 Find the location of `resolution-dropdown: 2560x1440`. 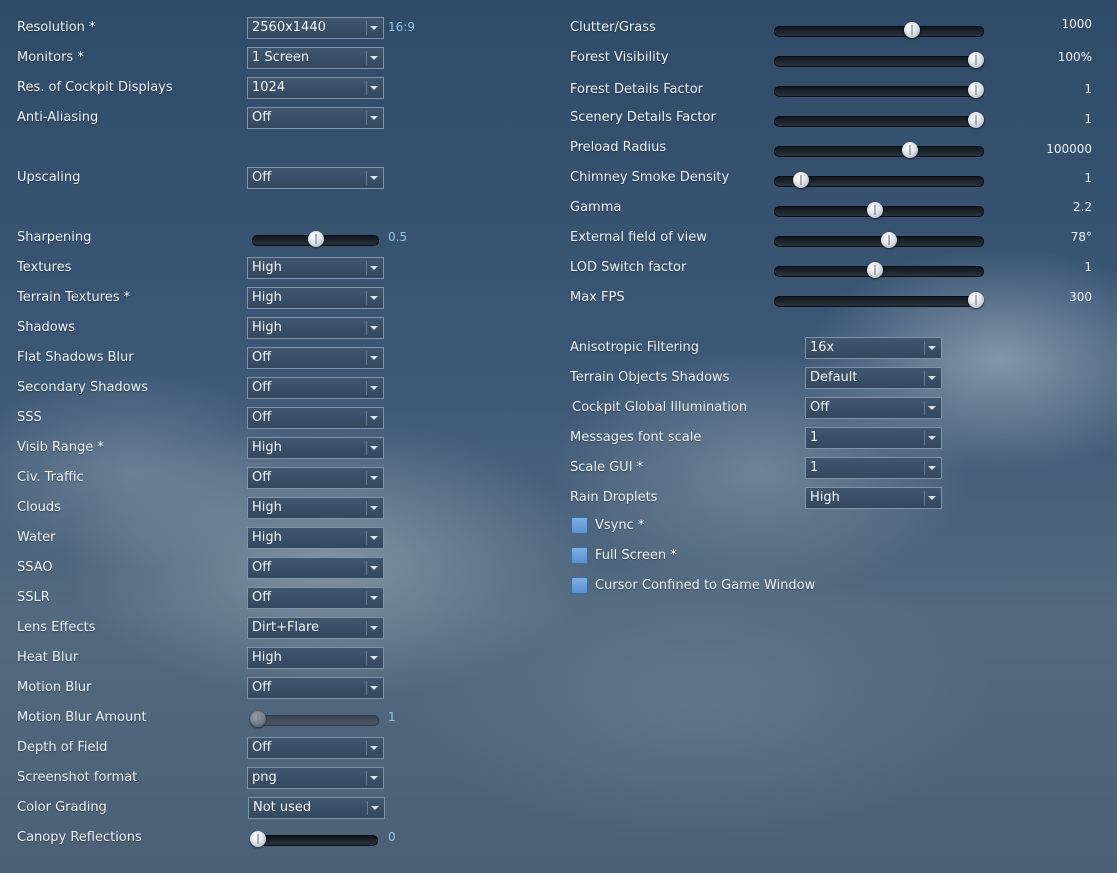

resolution-dropdown: 2560x1440 is located at coordinates (315, 28).